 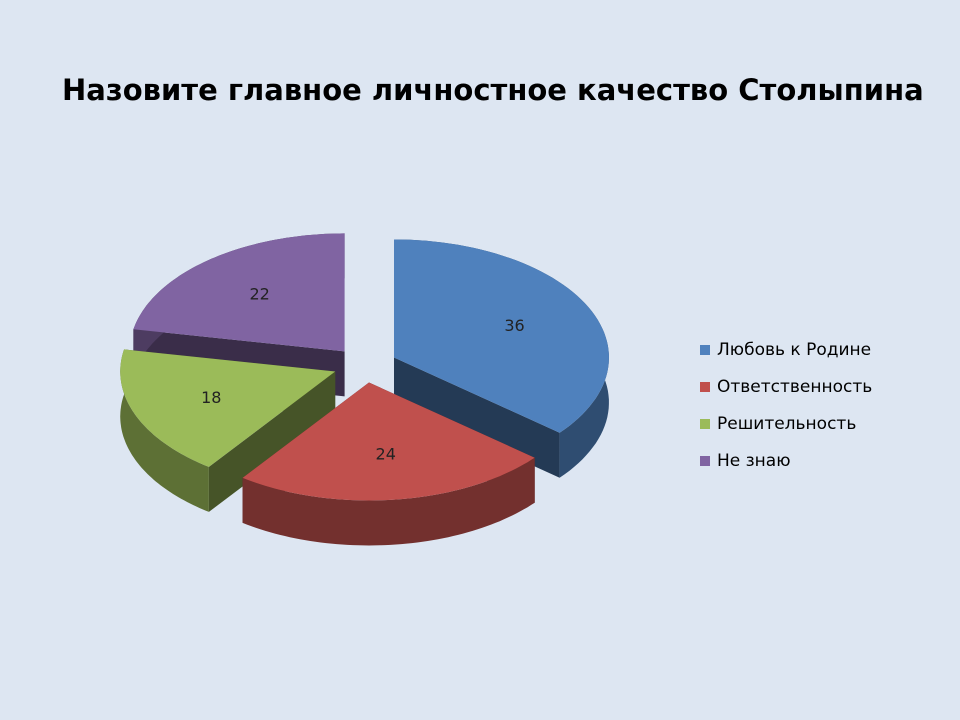 I want to click on slice-group: 24, so click(x=388, y=464).